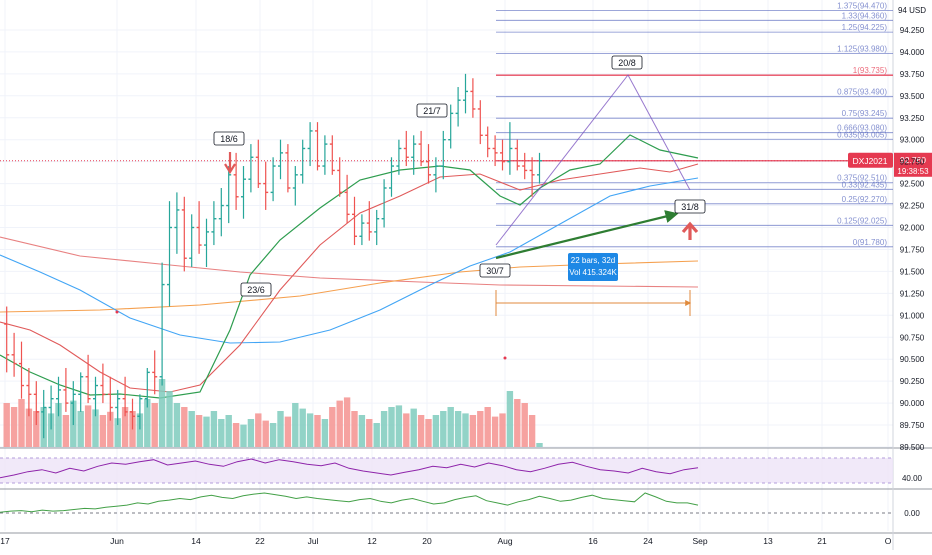  Describe the element at coordinates (912, 96) in the screenshot. I see `price-tick-label: 93.500` at that location.